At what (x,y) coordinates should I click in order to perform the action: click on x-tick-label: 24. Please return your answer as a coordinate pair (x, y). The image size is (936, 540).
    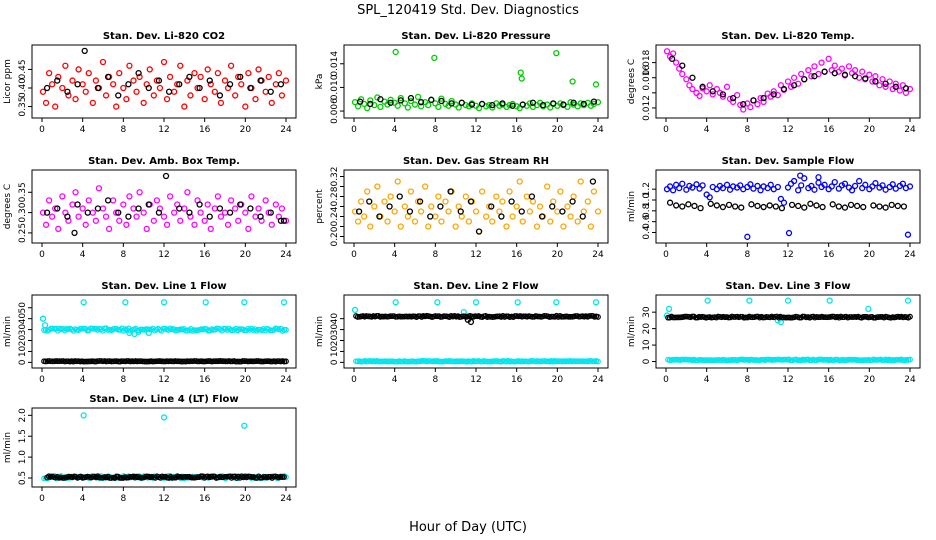
    Looking at the image, I should click on (286, 380).